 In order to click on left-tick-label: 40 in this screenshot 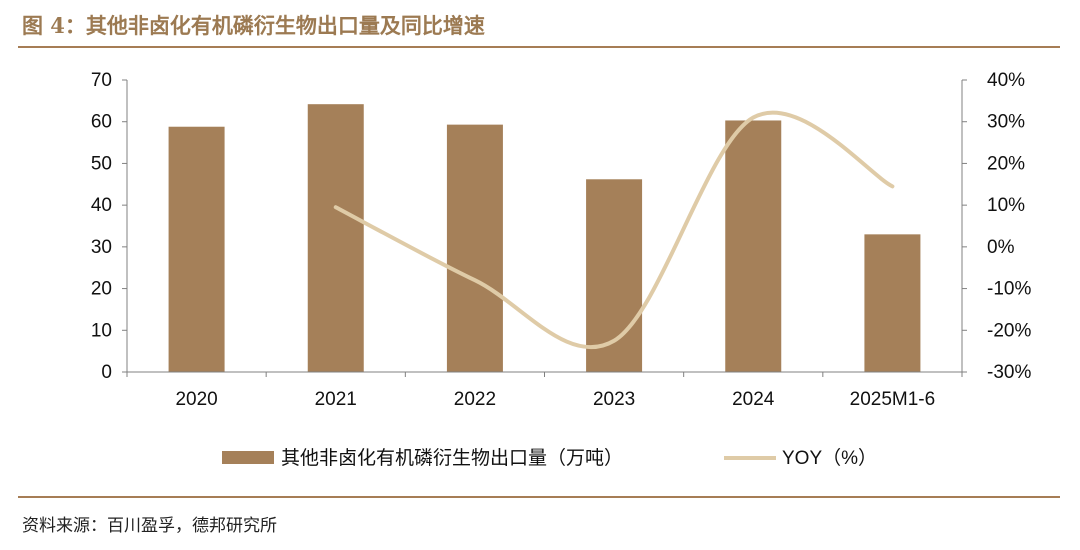, I will do `click(101, 205)`.